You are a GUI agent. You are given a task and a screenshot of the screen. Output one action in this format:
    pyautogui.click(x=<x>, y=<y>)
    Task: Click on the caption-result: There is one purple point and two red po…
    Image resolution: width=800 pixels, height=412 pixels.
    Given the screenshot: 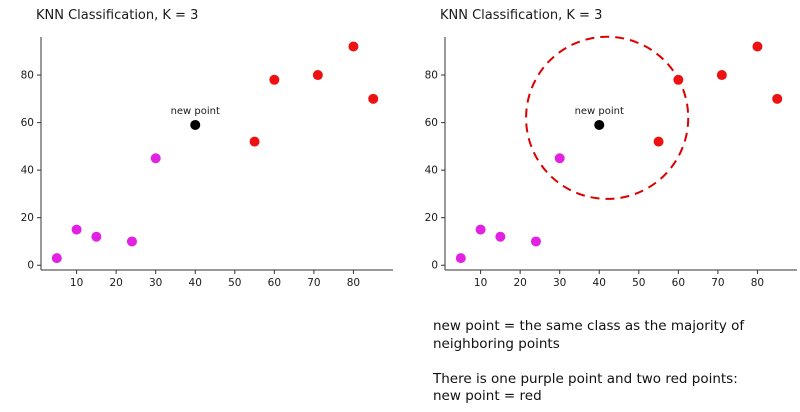 What is the action you would take?
    pyautogui.click(x=585, y=387)
    